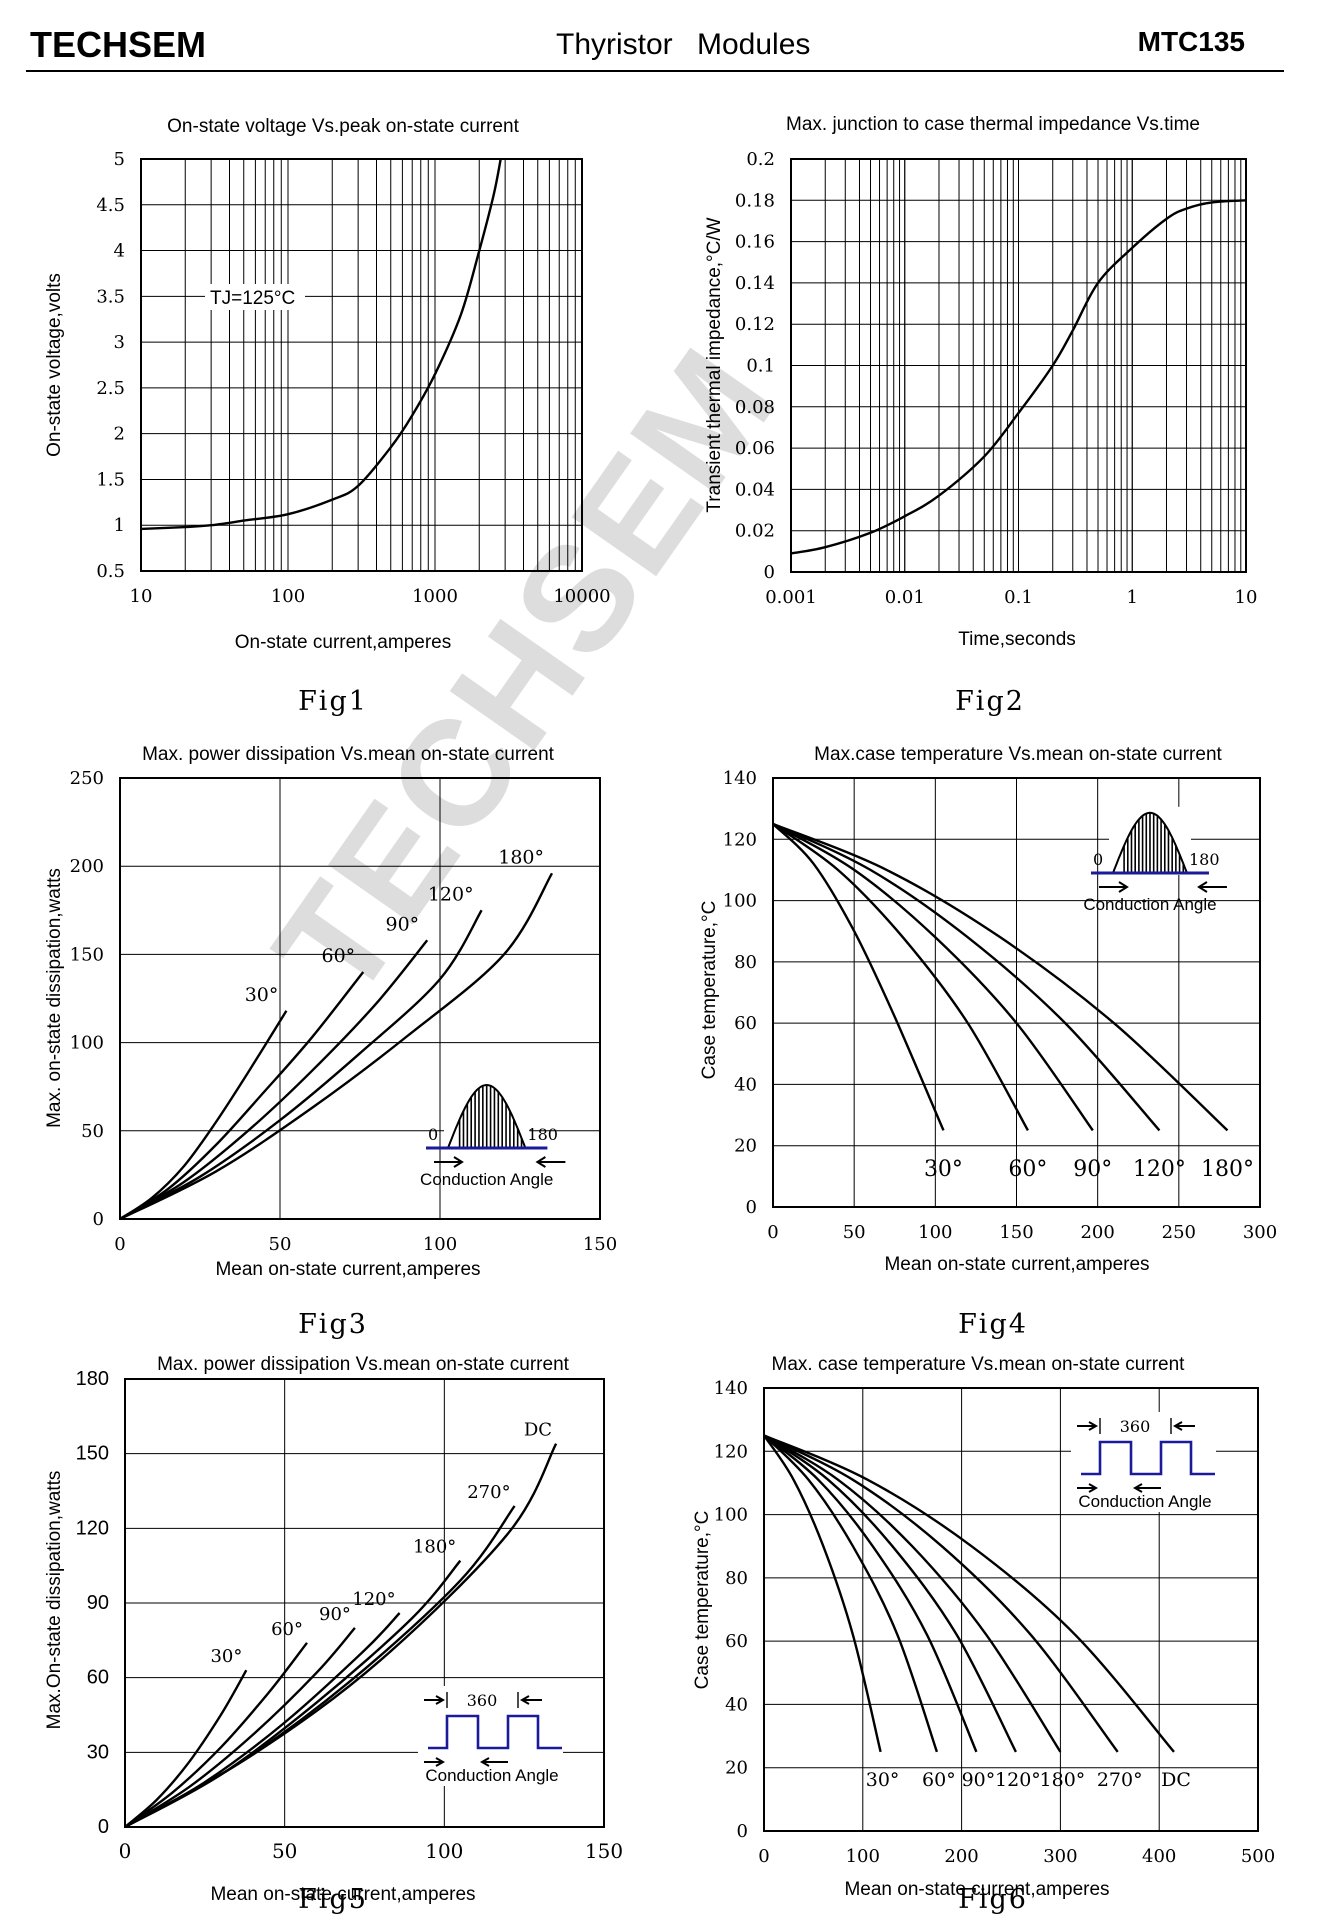  What do you see at coordinates (961, 1856) in the screenshot?
I see `fig6-x-tick-label: 200` at bounding box center [961, 1856].